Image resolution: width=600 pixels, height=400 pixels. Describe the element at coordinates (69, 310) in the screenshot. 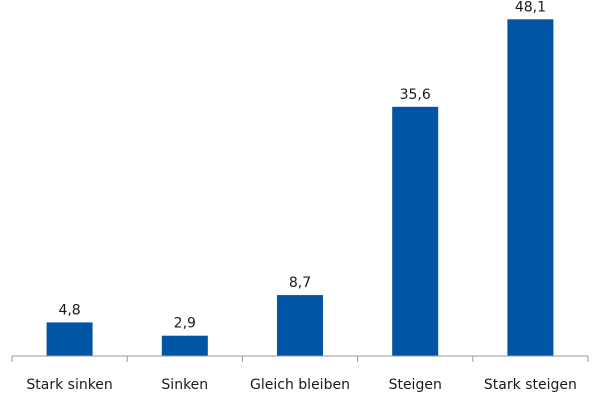

I see `bar-value-label: 4,8` at that location.